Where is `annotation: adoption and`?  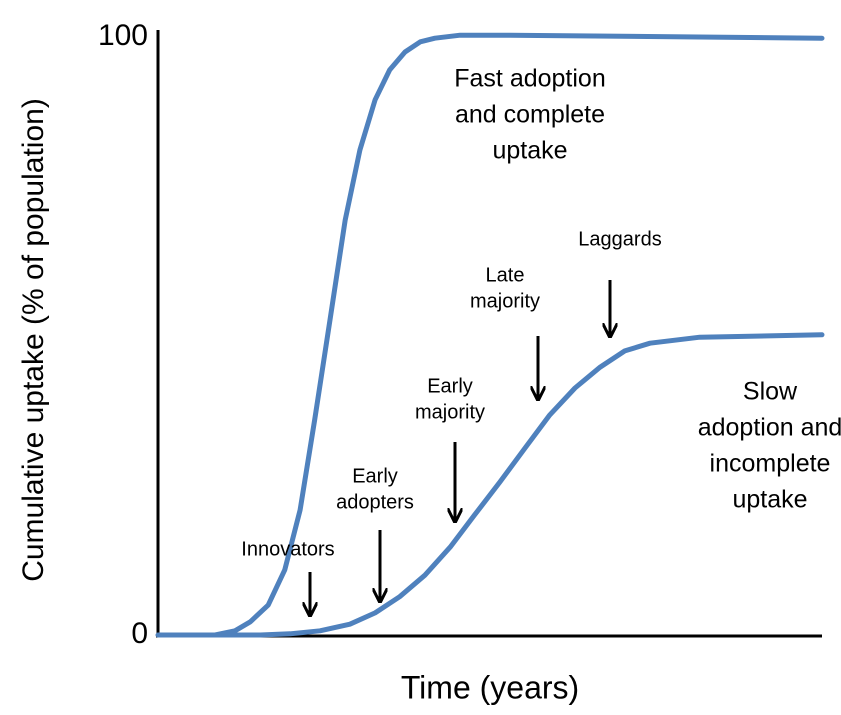
annotation: adoption and is located at coordinates (769, 428).